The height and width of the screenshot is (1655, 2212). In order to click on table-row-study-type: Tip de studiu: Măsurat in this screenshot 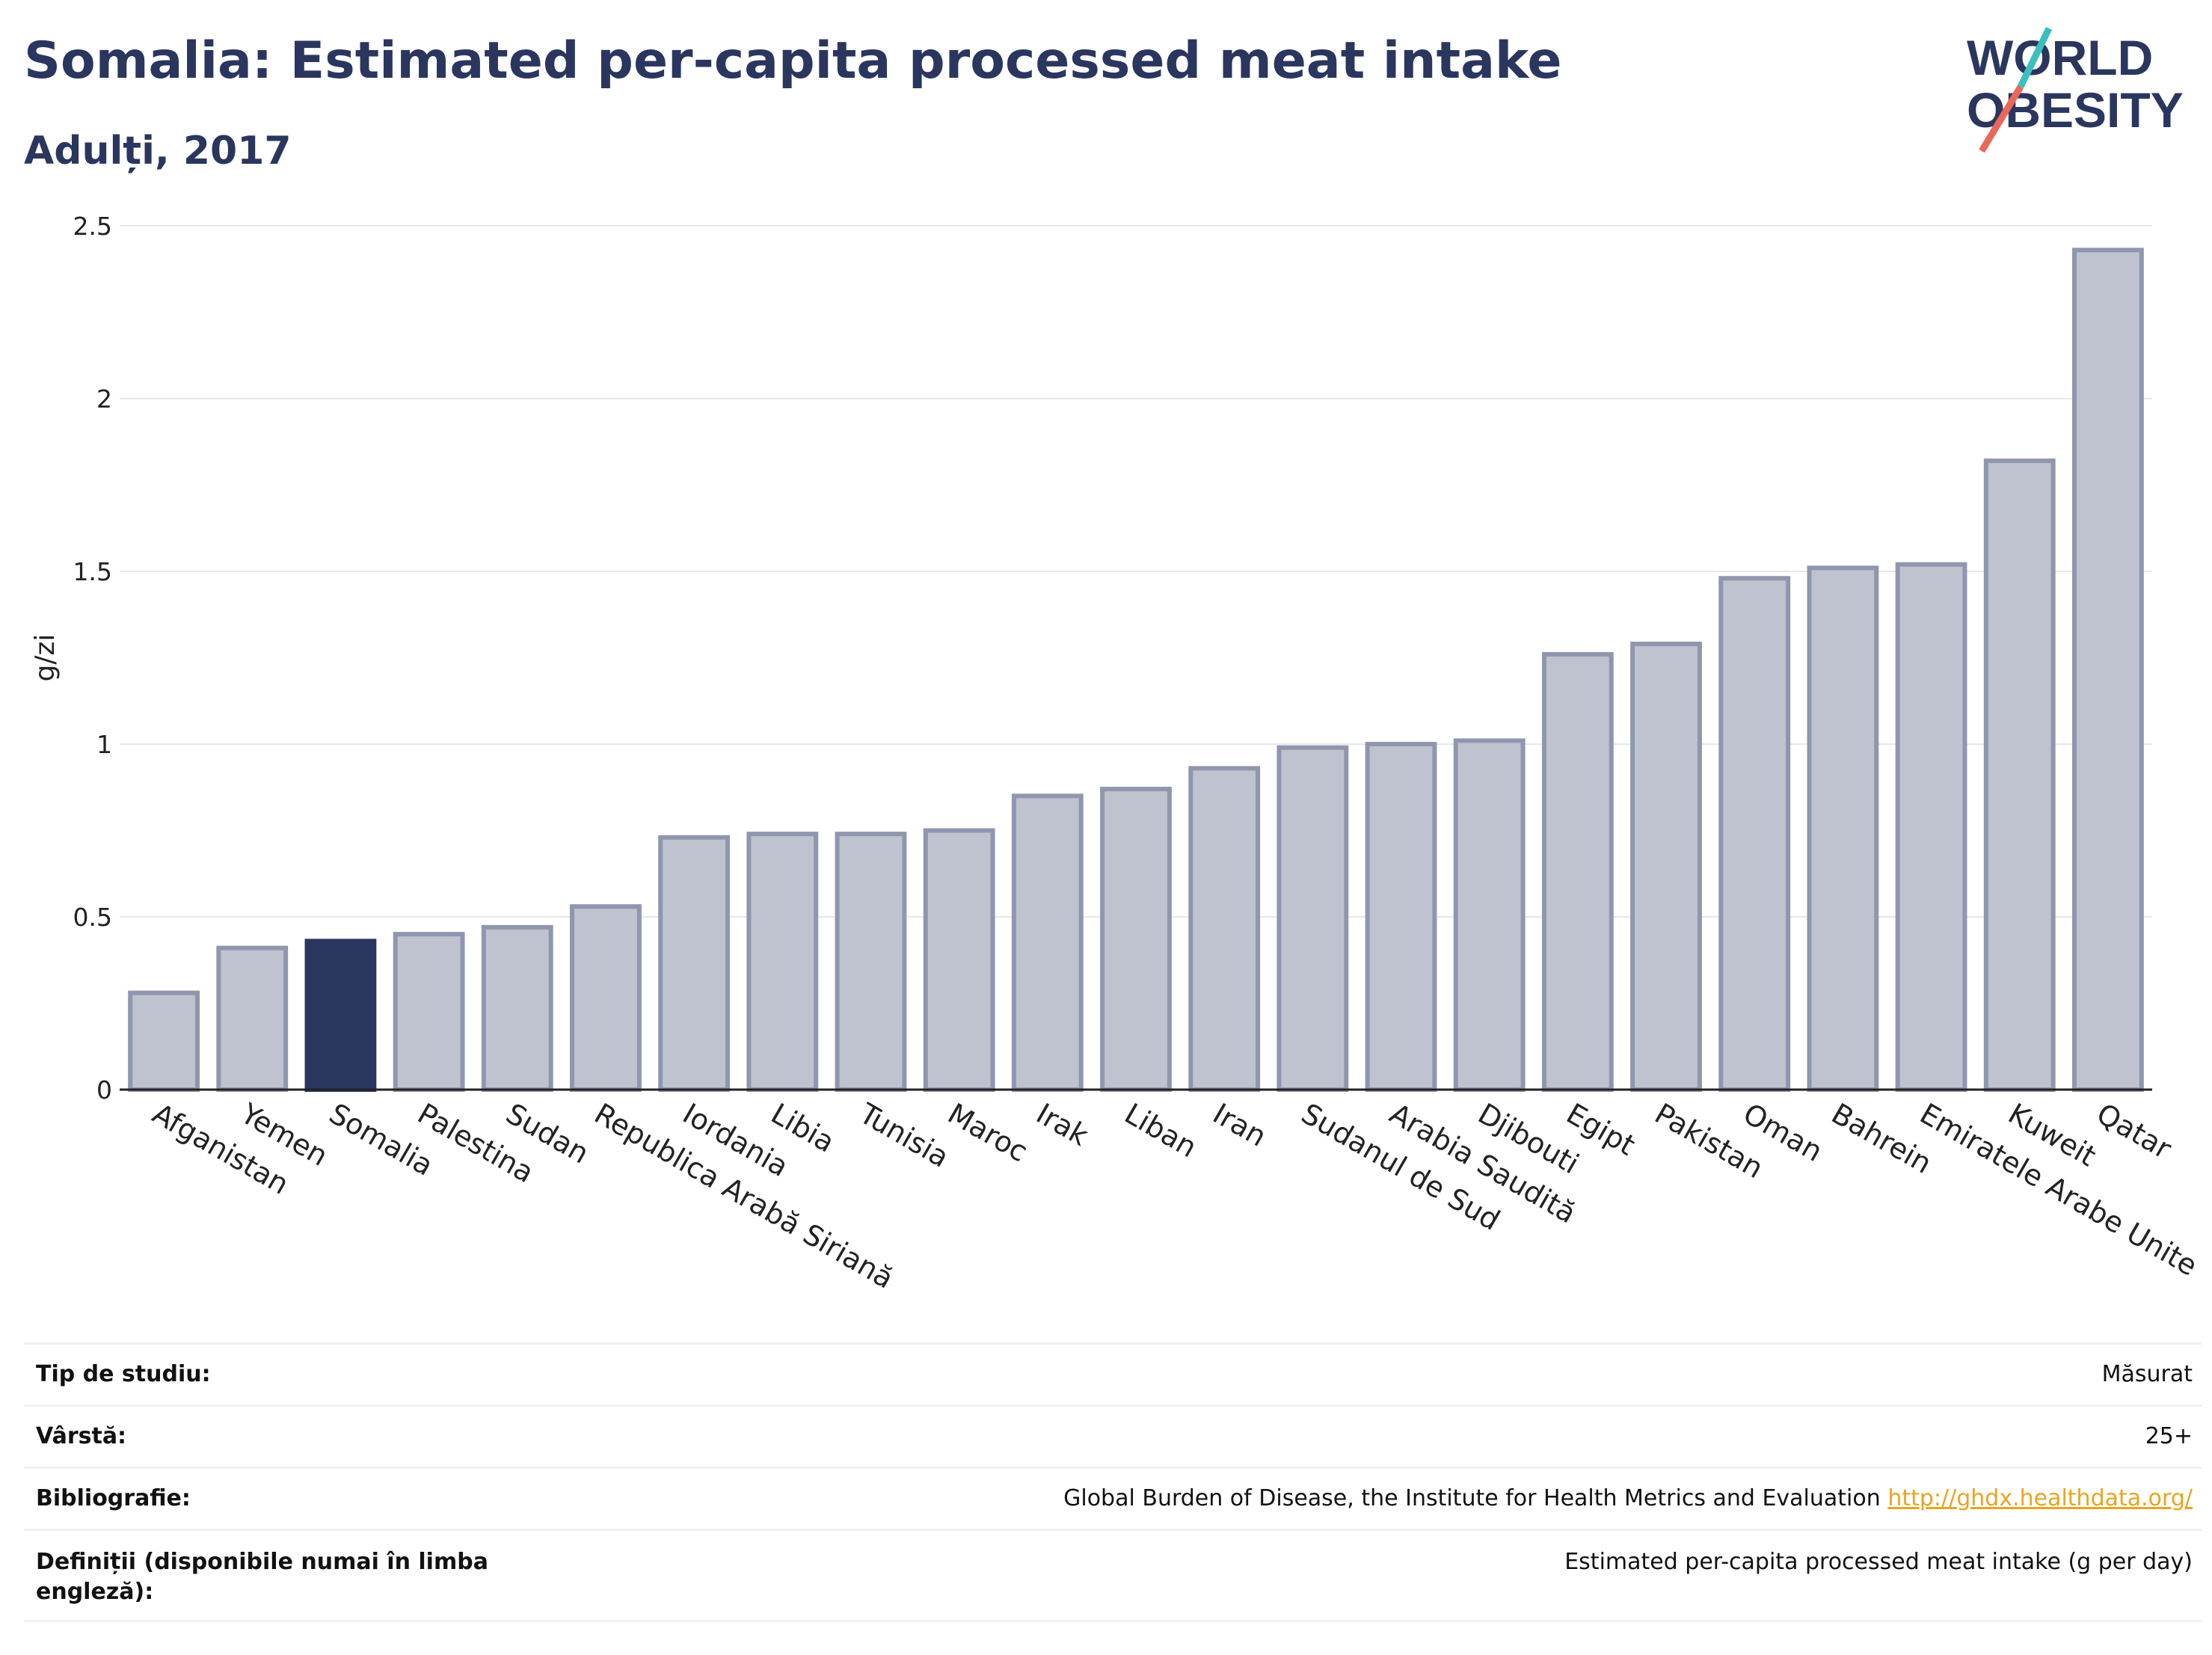, I will do `click(1113, 1373)`.